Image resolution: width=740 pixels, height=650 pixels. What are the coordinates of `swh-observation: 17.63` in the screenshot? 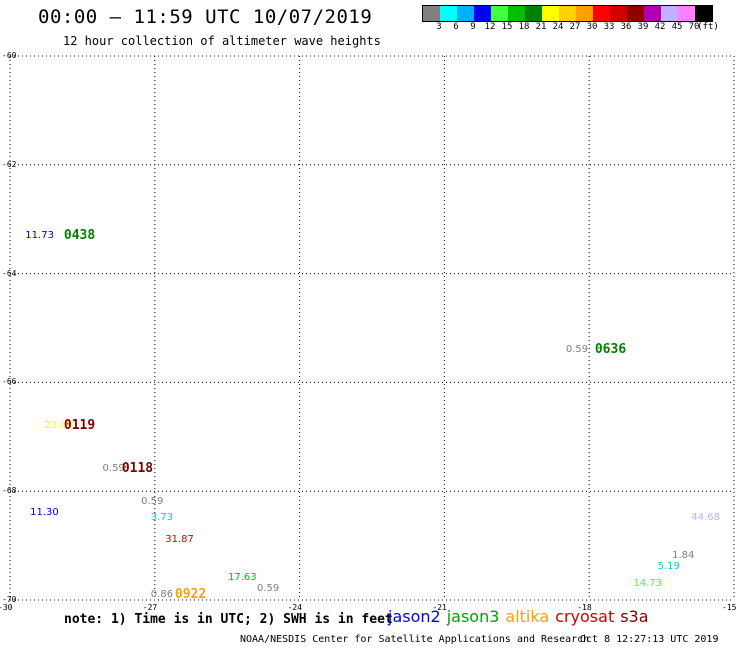 It's located at (242, 578).